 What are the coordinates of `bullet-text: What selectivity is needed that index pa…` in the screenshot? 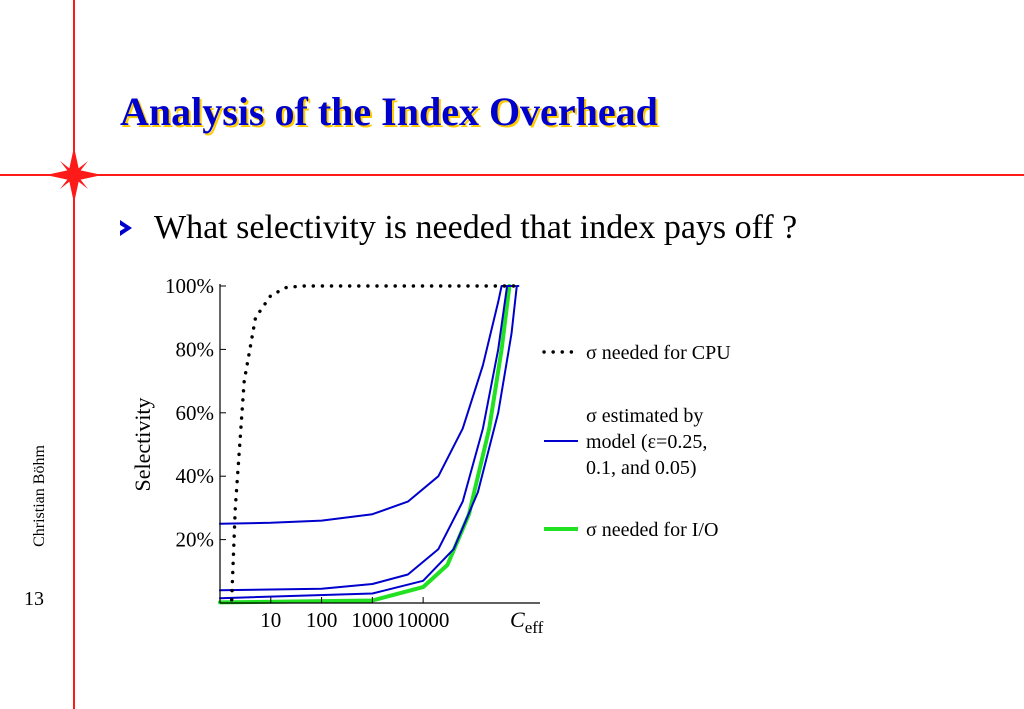 It's located at (476, 227).